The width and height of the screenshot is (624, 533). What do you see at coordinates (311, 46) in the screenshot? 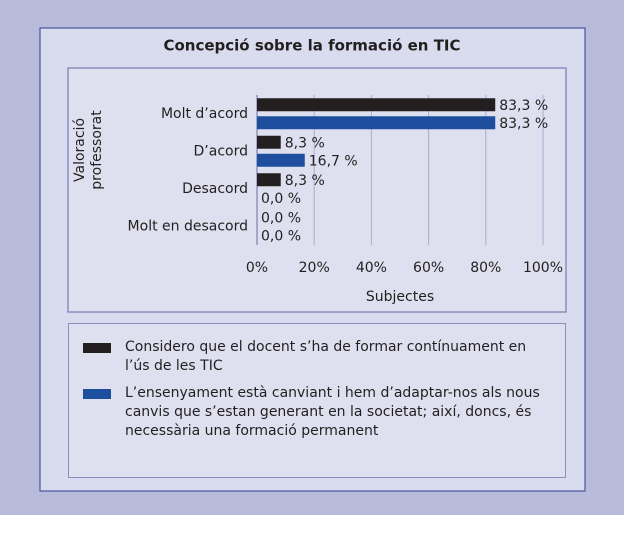
I see `chart-title: Concepció sobre la formació en TIC` at bounding box center [311, 46].